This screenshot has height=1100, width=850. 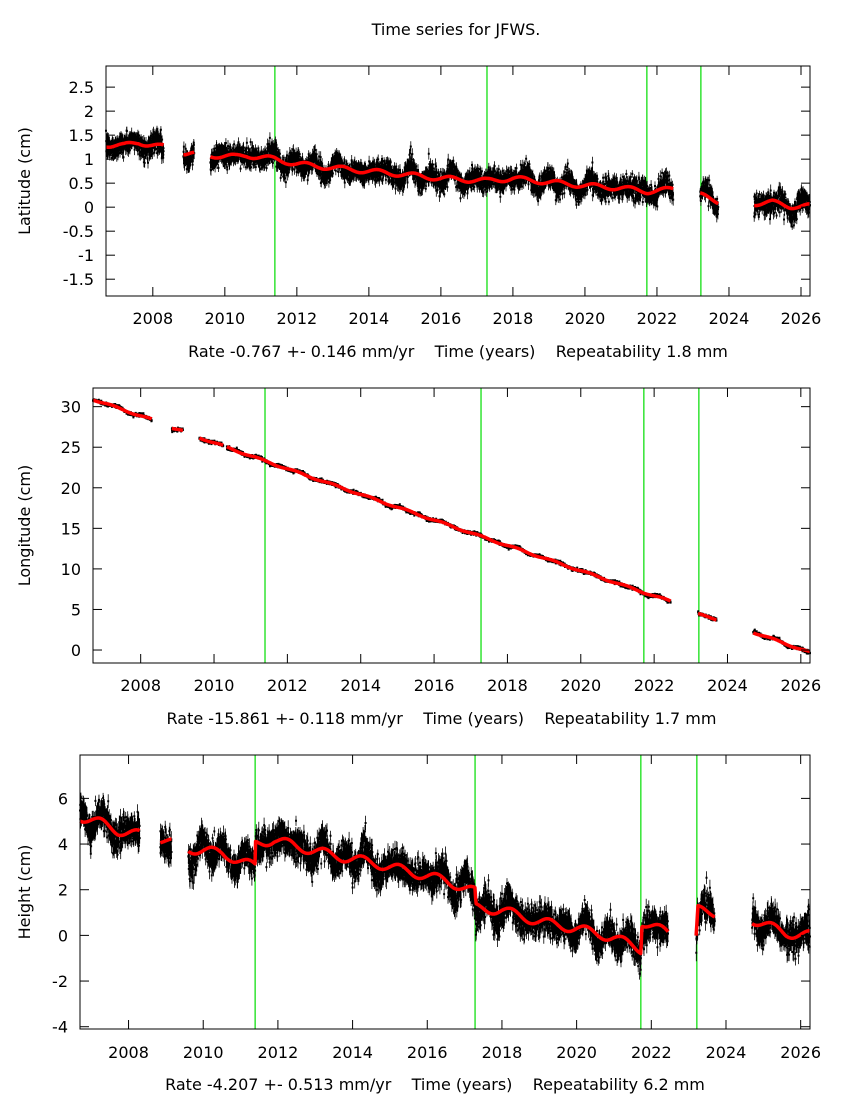 I want to click on y-tick-label: -2, so click(x=60, y=981).